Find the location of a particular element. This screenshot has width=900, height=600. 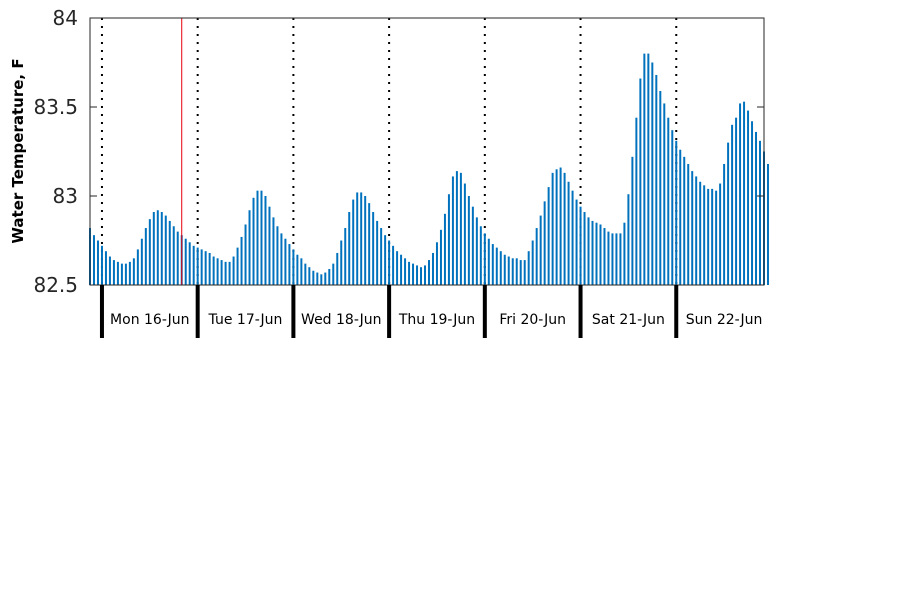

day-label: Fri 20-Jun is located at coordinates (532, 320).